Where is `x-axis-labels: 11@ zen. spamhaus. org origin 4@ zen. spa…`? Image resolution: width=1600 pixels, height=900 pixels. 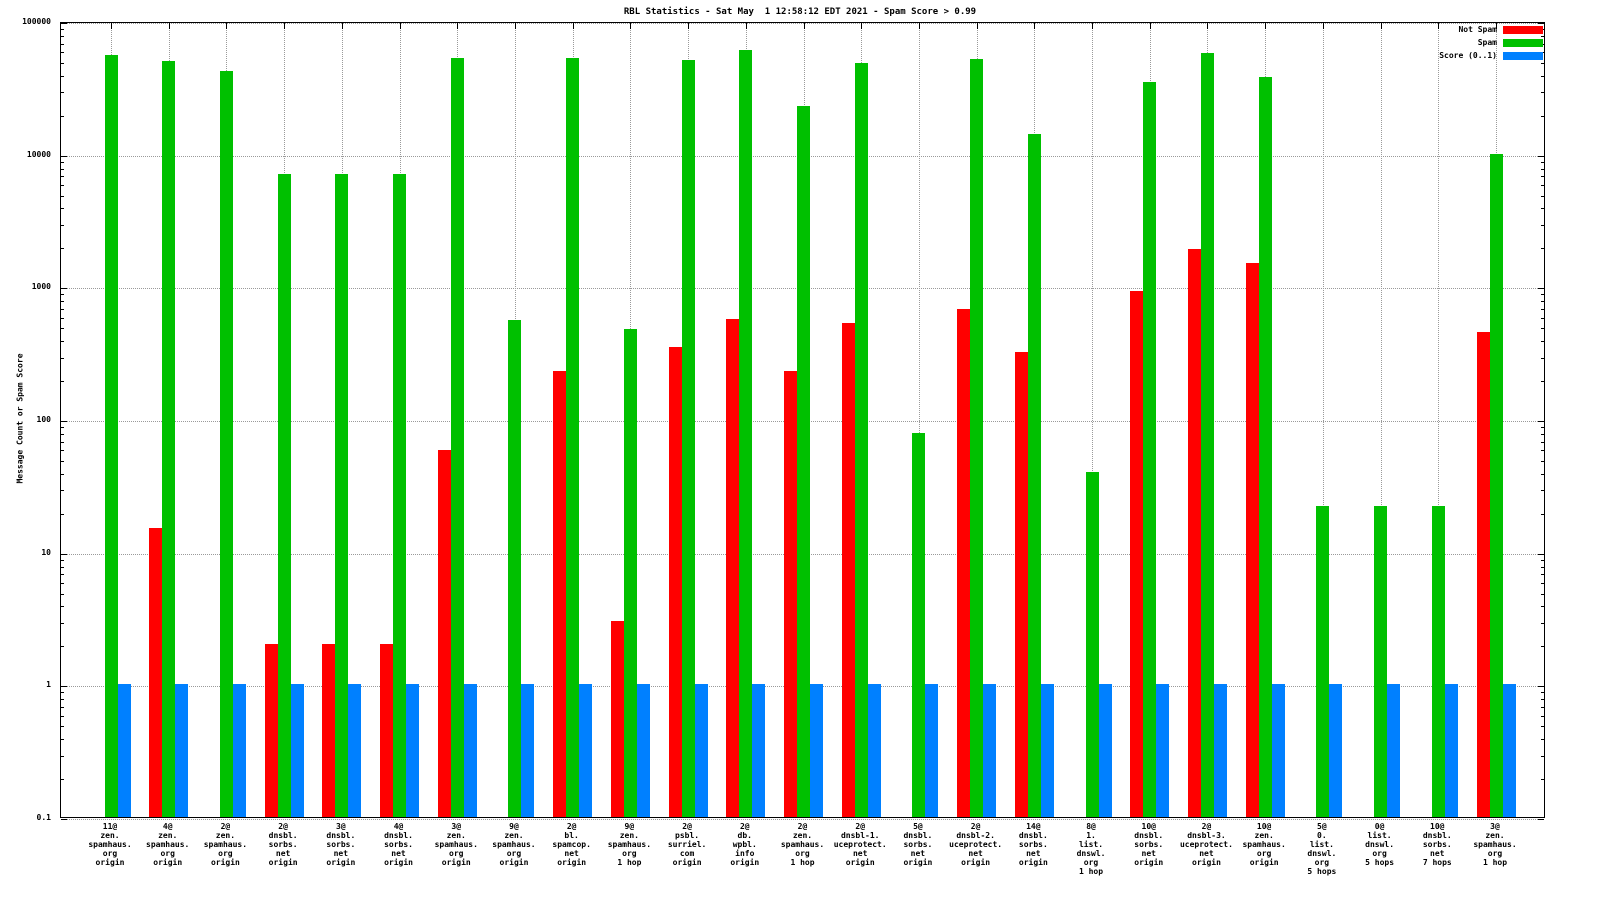 x-axis-labels: 11@ zen. spamhaus. org origin 4@ zen. spa… is located at coordinates (802, 857).